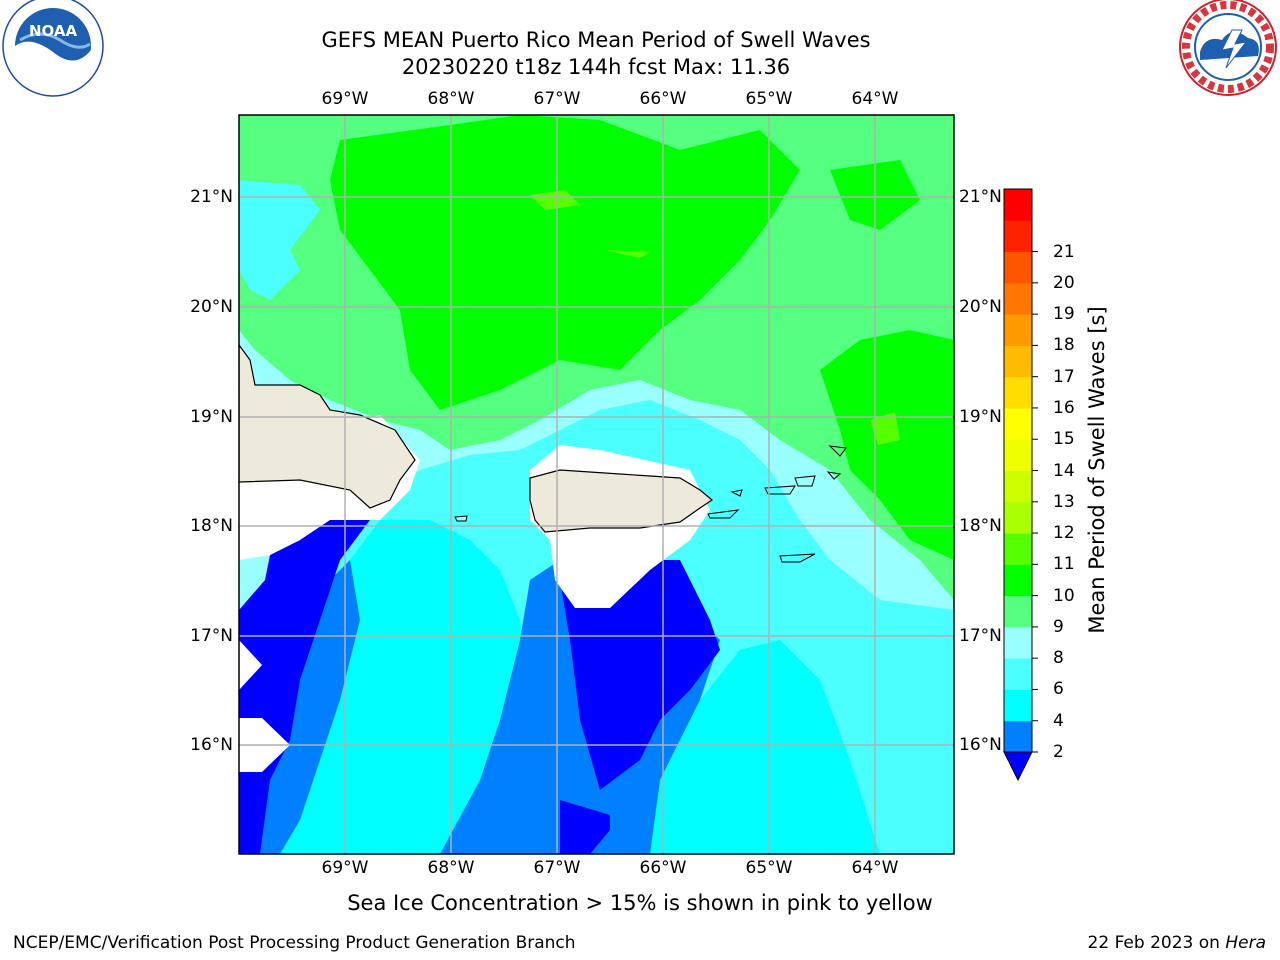  What do you see at coordinates (980, 636) in the screenshot?
I see `lat-label-right: 17°N` at bounding box center [980, 636].